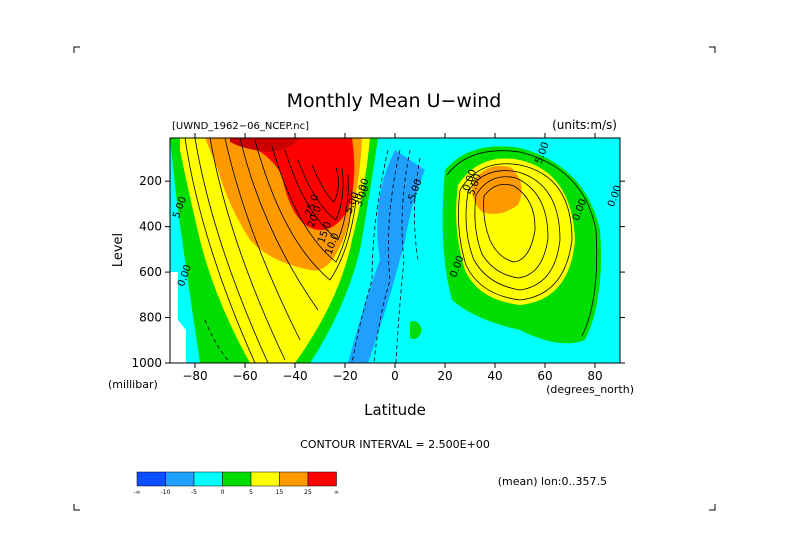  Describe the element at coordinates (223, 492) in the screenshot. I see `colorbar-tick-label: 0` at that location.